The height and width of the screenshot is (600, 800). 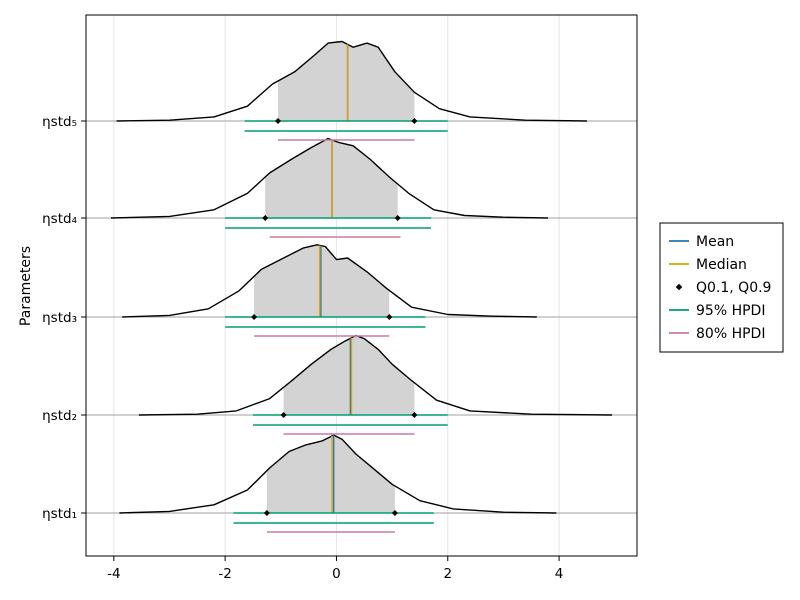 I want to click on x-axis-ticks: -4 -2 0 2 4, so click(x=335, y=569).